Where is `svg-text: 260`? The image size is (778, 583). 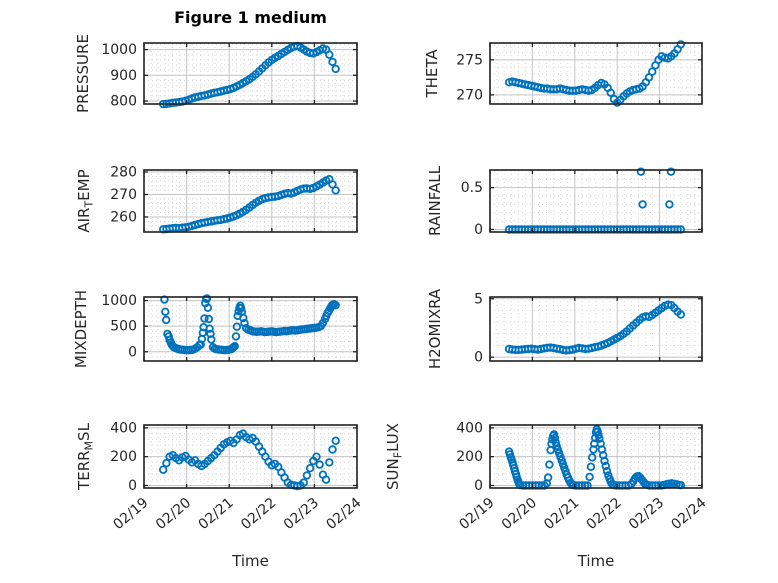
svg-text: 260 is located at coordinates (123, 217).